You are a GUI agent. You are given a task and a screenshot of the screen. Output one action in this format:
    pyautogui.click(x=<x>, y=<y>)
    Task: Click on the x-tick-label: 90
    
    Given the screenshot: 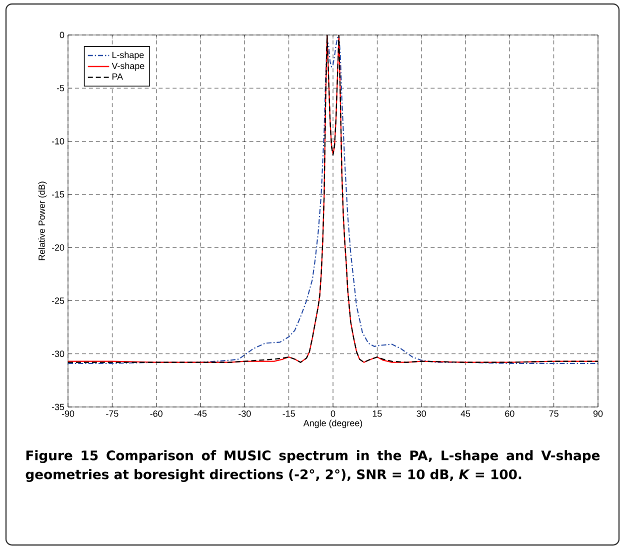 What is the action you would take?
    pyautogui.click(x=598, y=413)
    